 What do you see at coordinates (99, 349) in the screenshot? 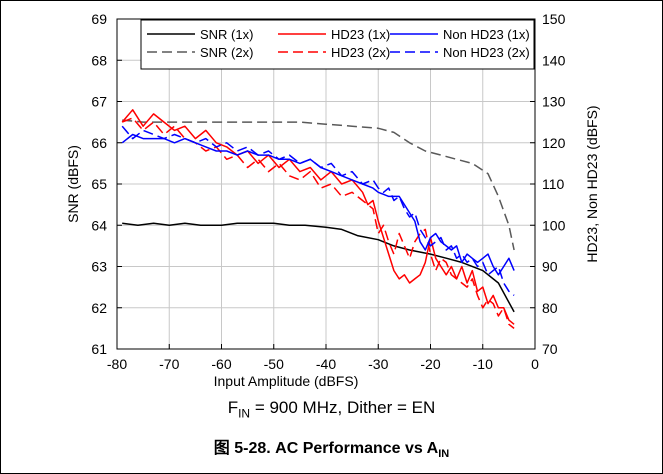
I see `y-tick-label: 61` at bounding box center [99, 349].